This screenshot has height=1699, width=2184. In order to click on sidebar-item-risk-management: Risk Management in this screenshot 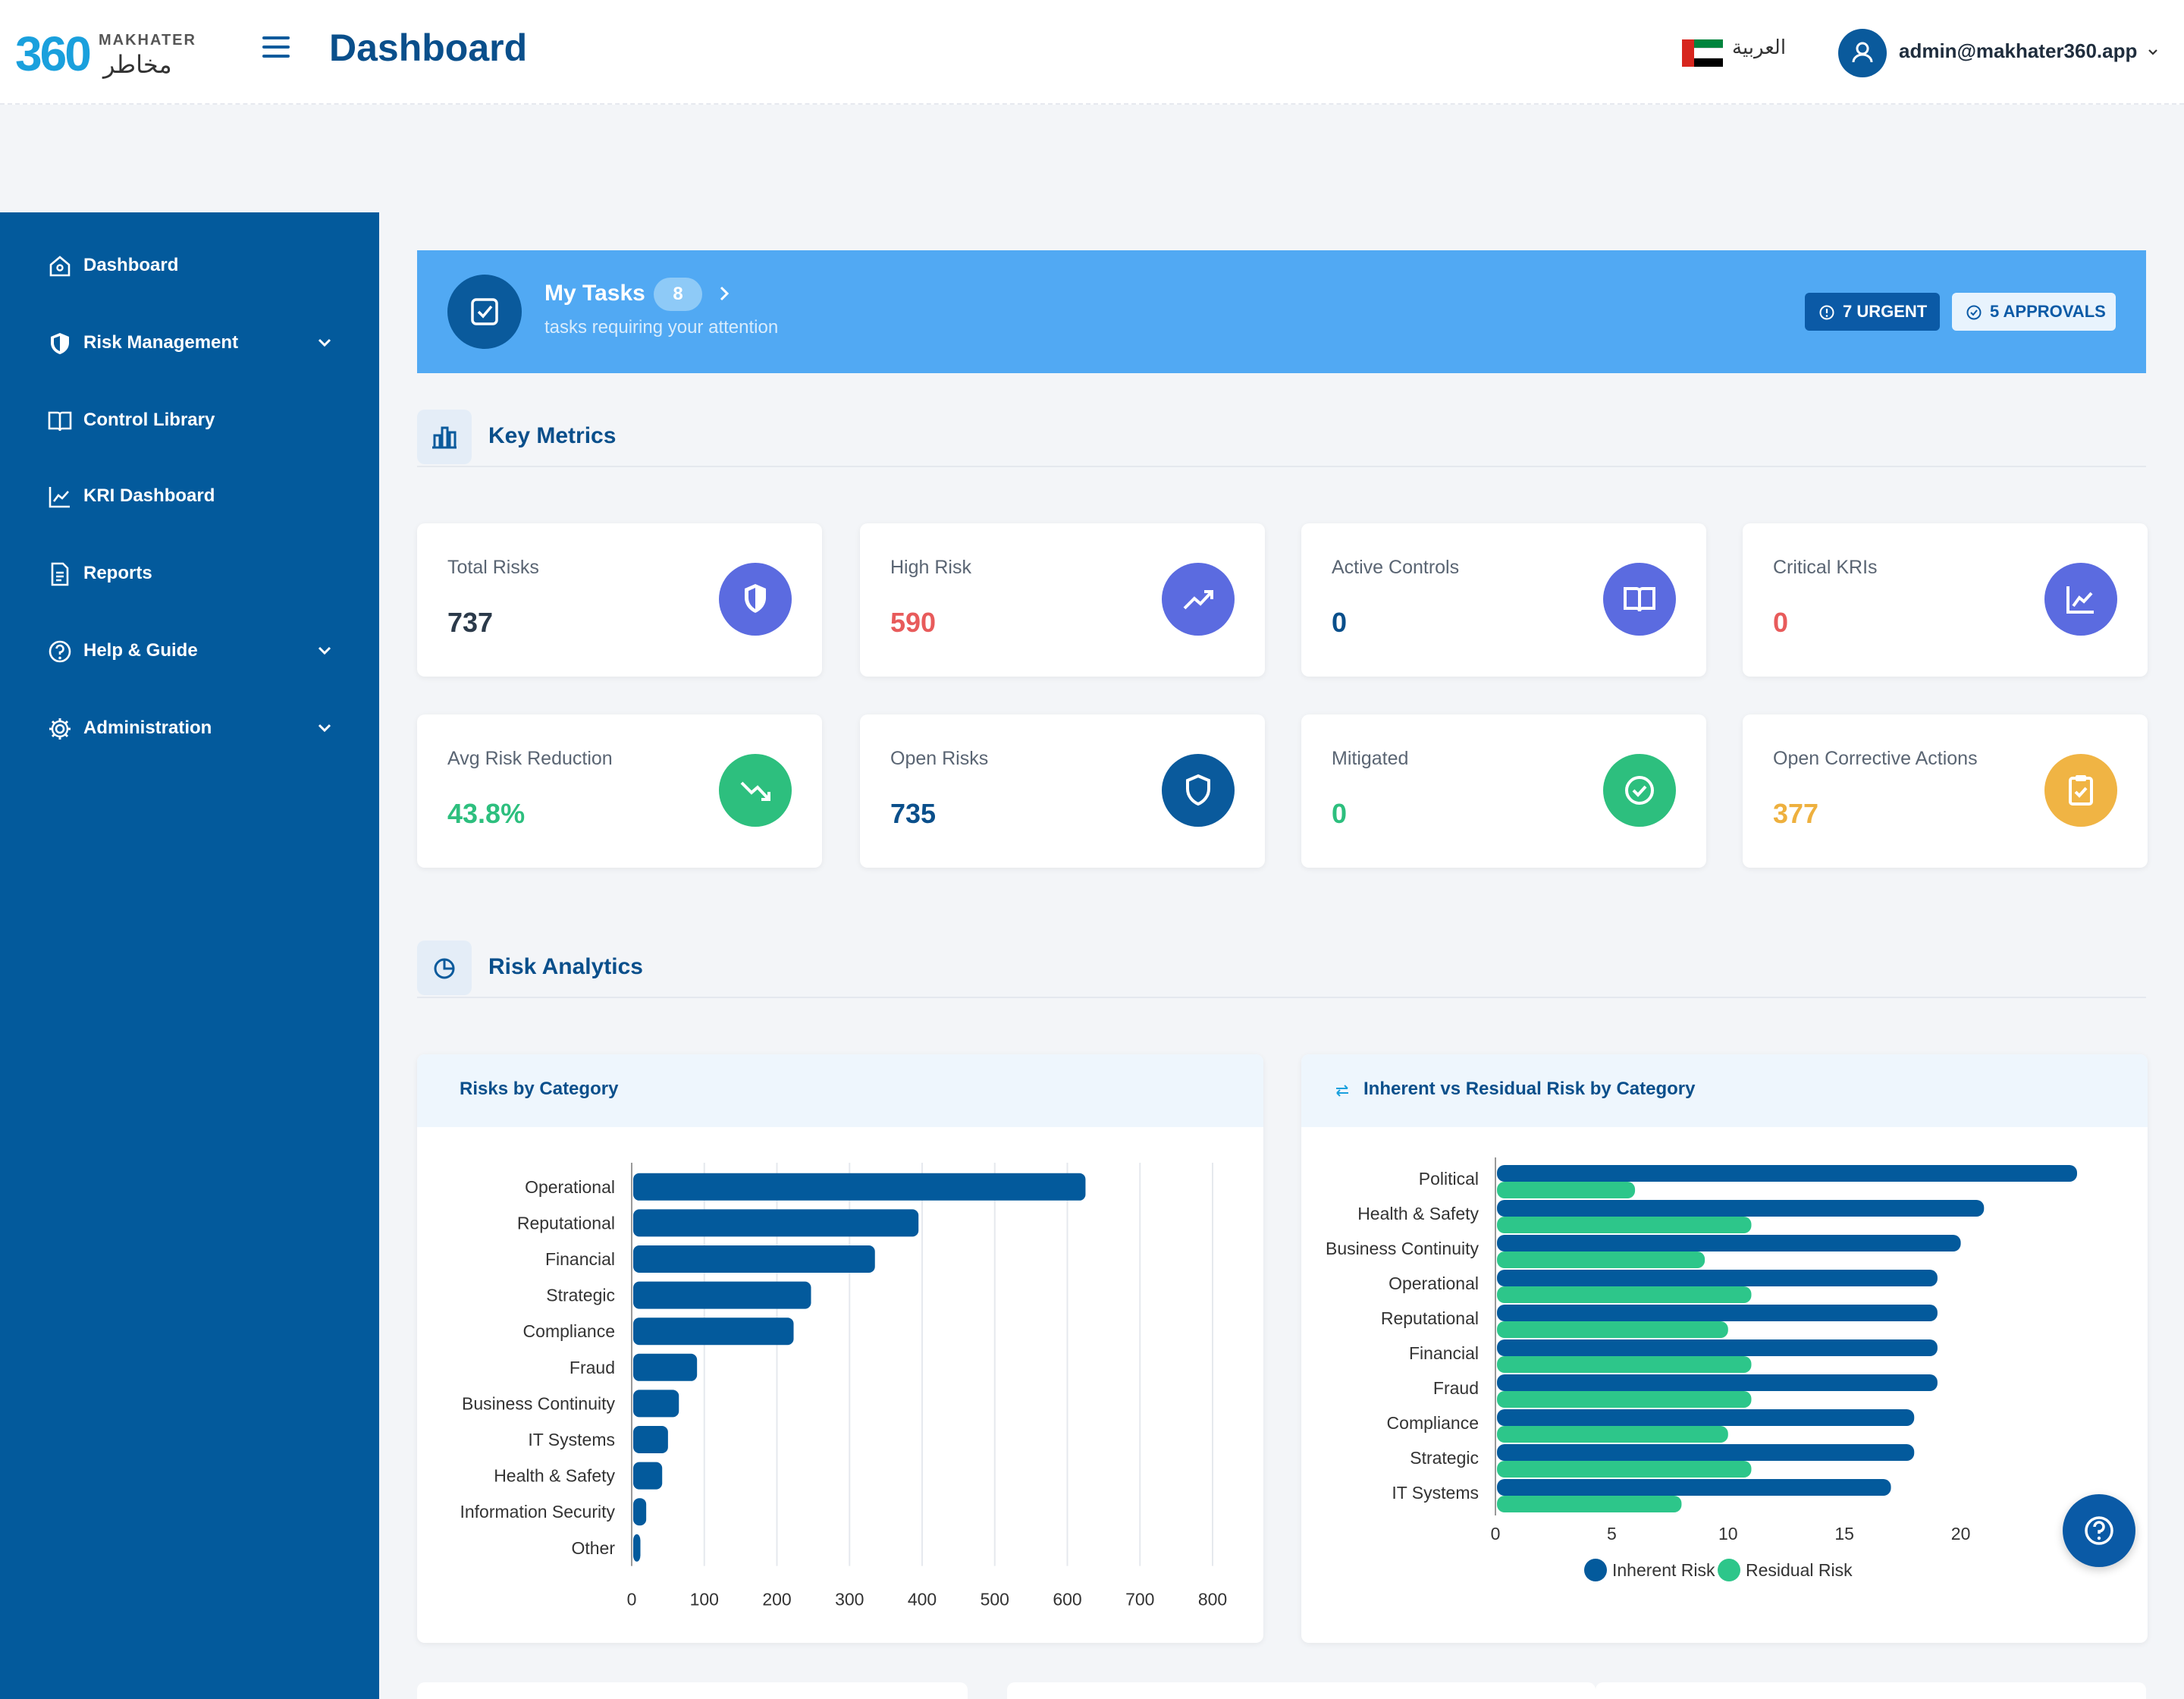, I will do `click(189, 343)`.